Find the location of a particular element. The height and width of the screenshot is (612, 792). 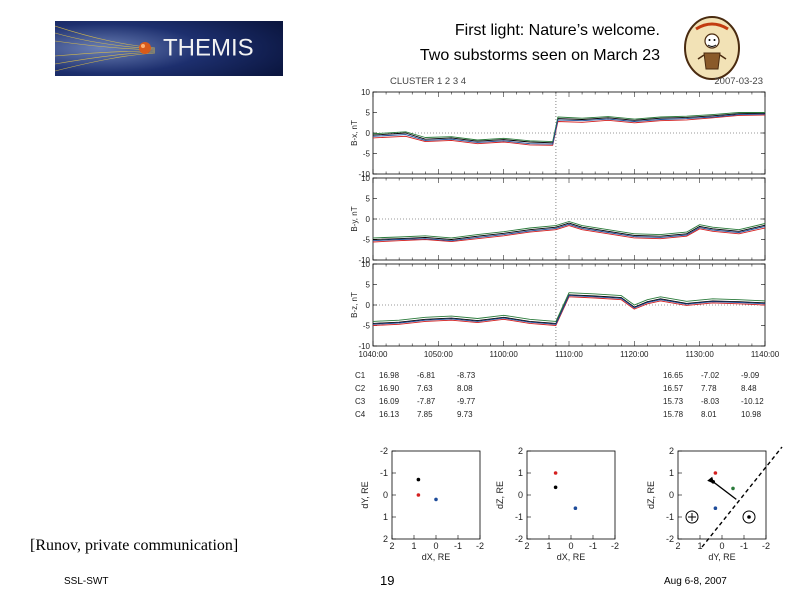

circle-dot-icon is located at coordinates (749, 517).